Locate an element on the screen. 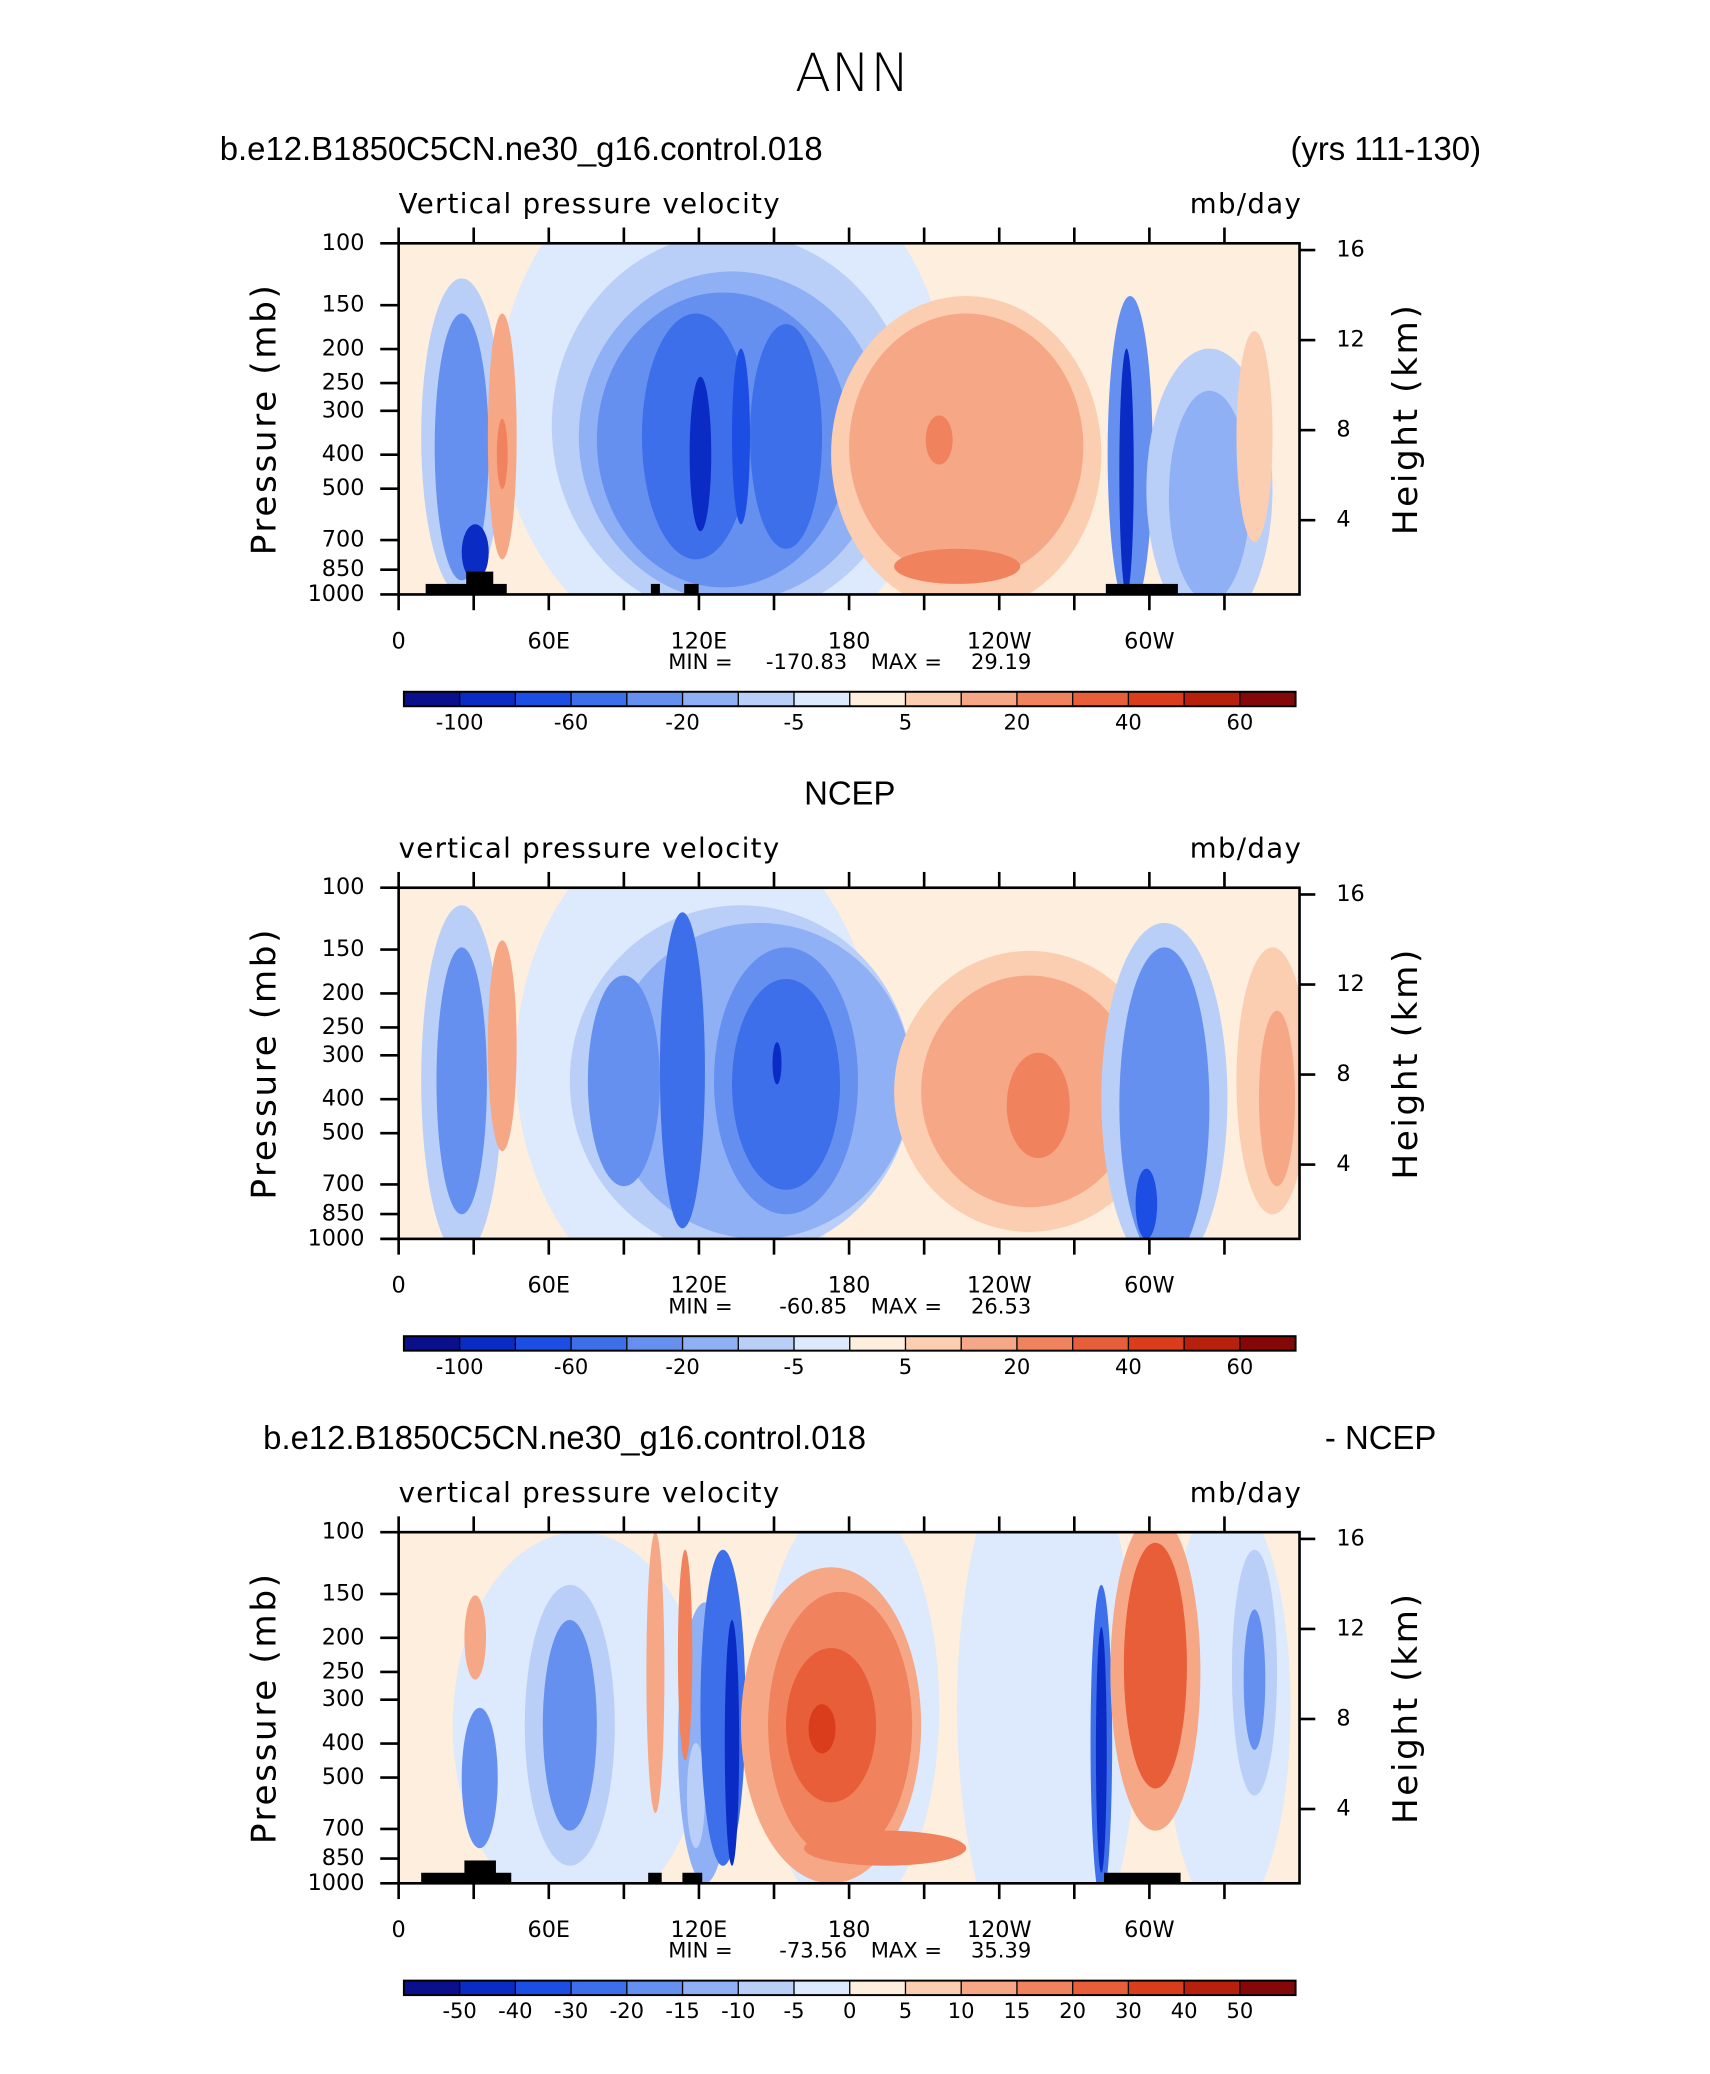 This screenshot has height=2074, width=1710. x-tick-label: 120E is located at coordinates (699, 1930).